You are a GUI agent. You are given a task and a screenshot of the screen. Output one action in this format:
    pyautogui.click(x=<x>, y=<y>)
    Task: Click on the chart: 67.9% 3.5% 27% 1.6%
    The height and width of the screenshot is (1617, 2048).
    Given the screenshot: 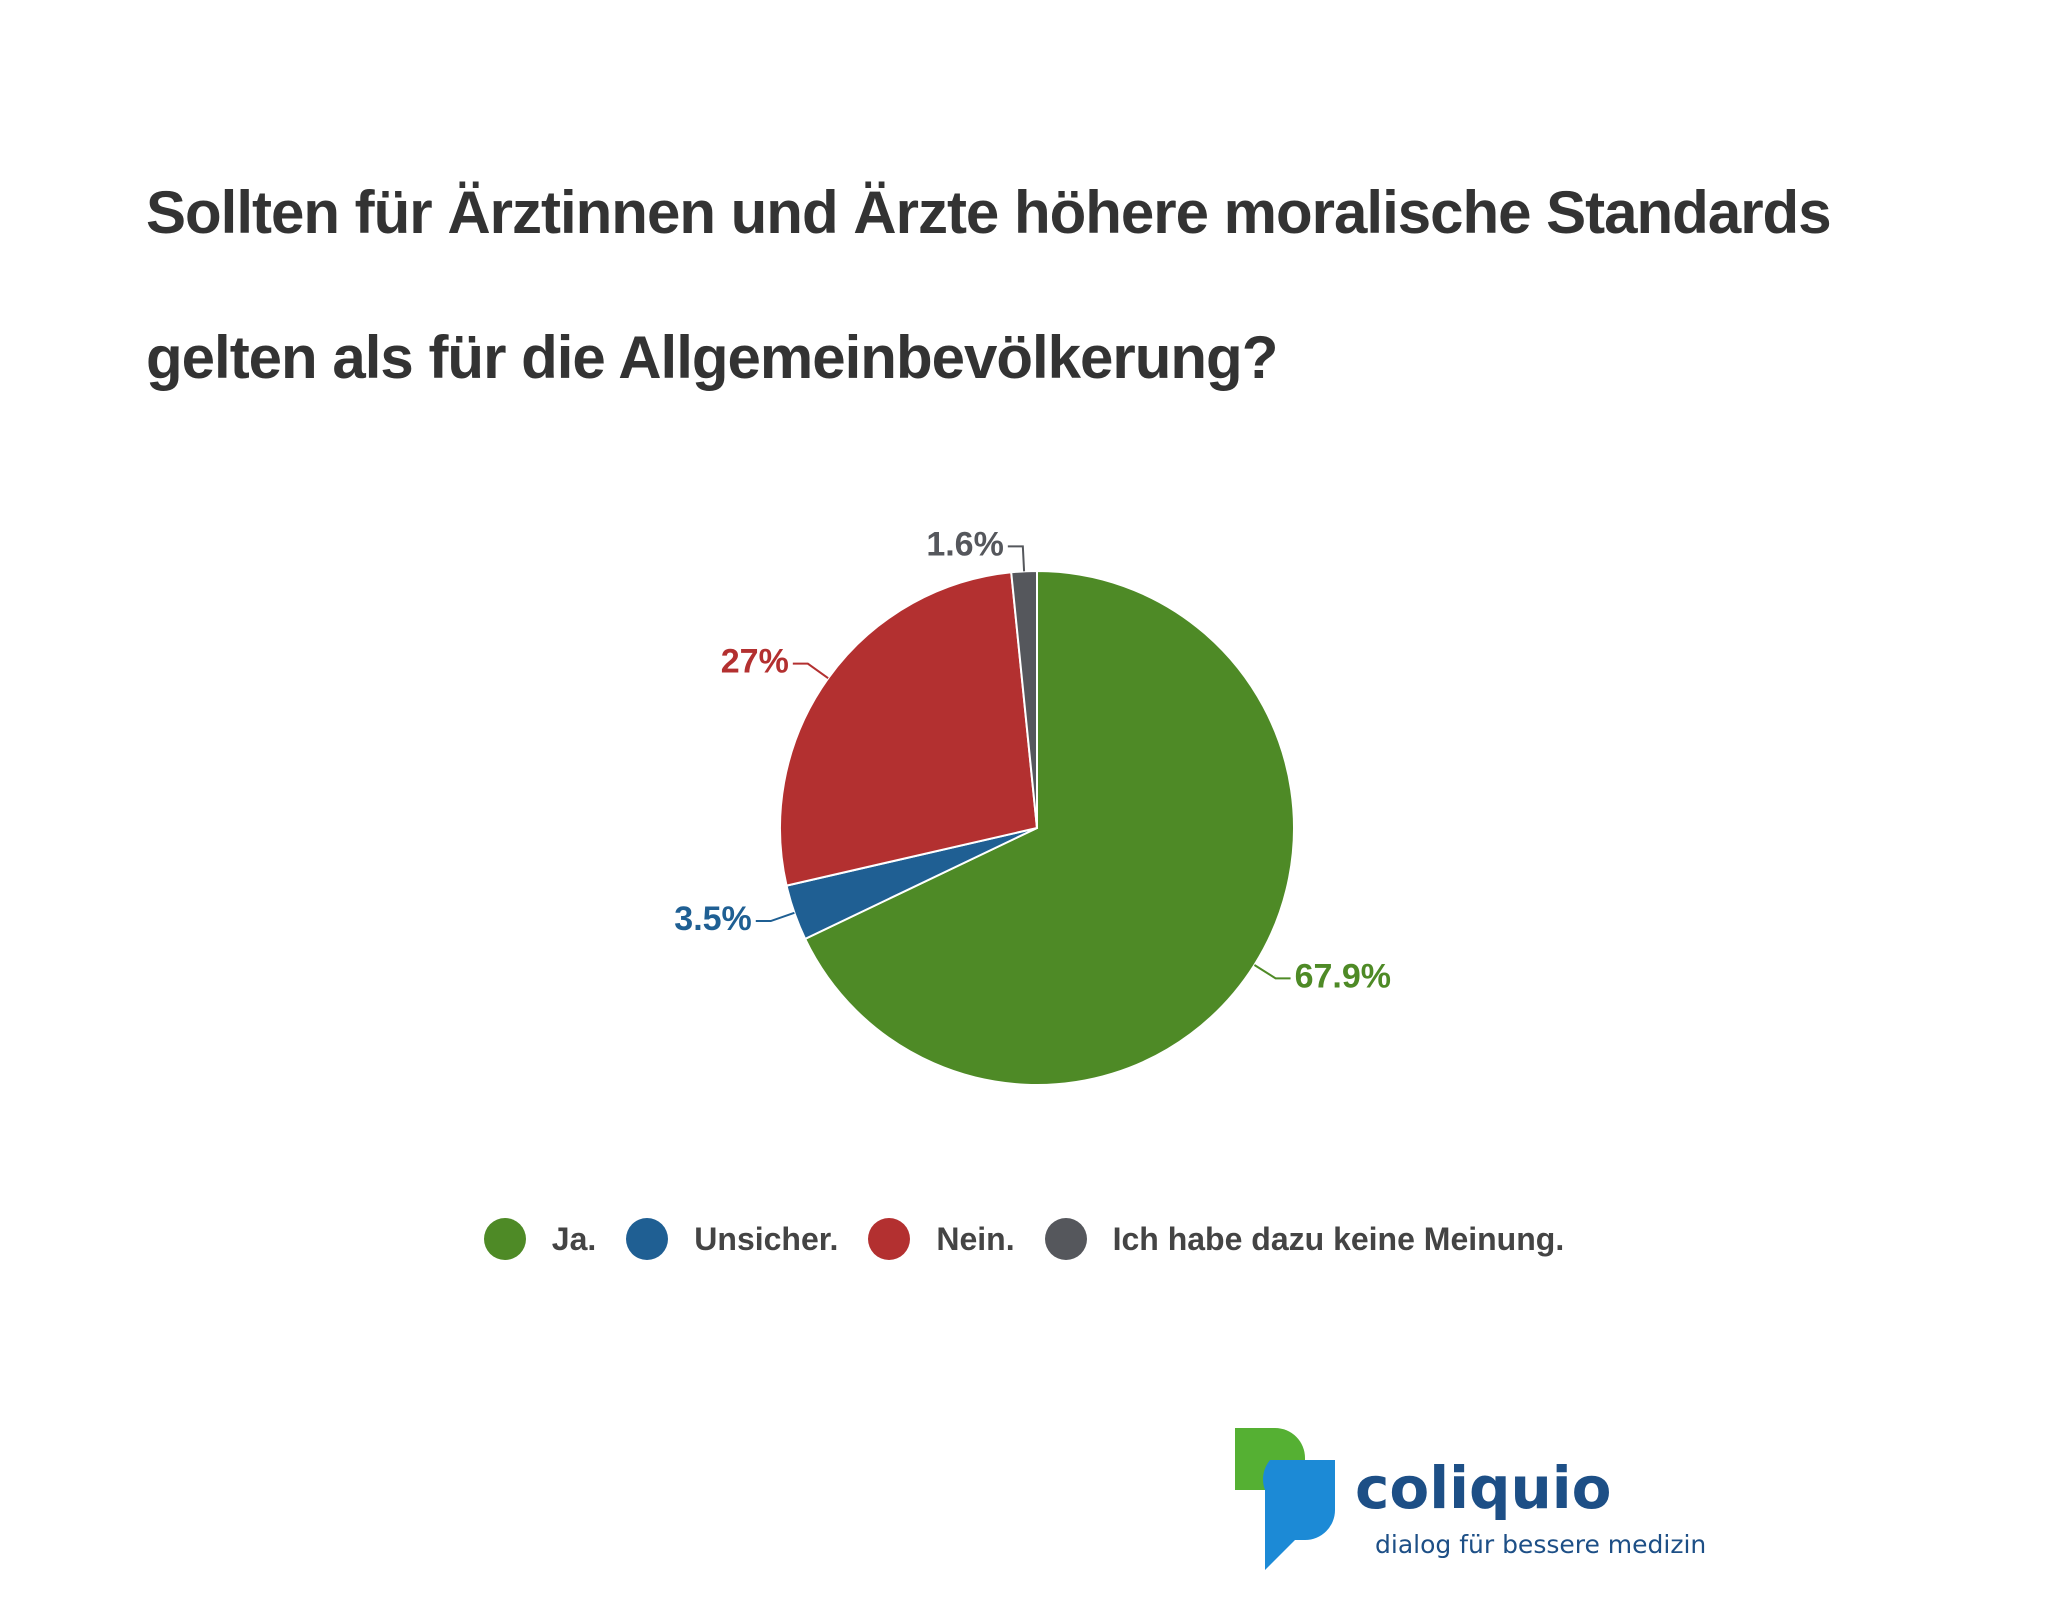 What is the action you would take?
    pyautogui.click(x=1032, y=805)
    